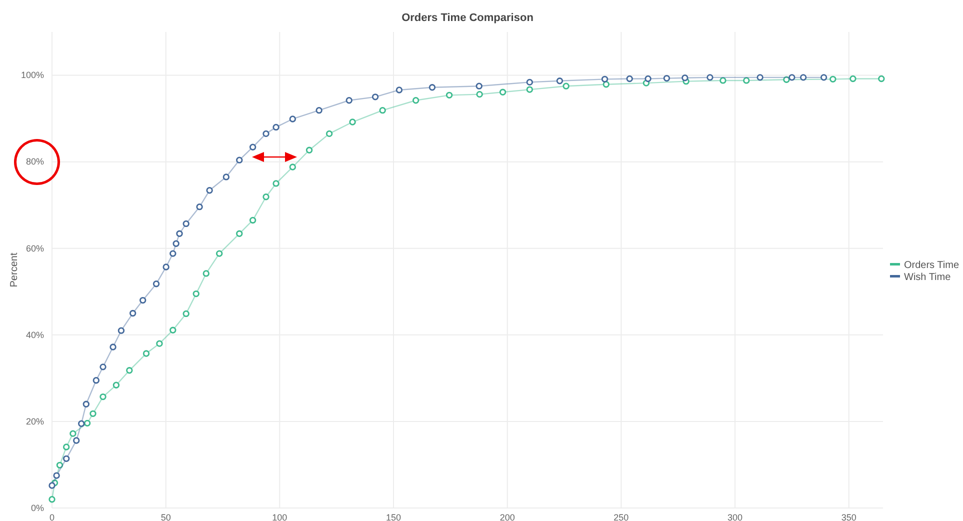 This screenshot has width=963, height=521. I want to click on x-tick-label: 150, so click(394, 516).